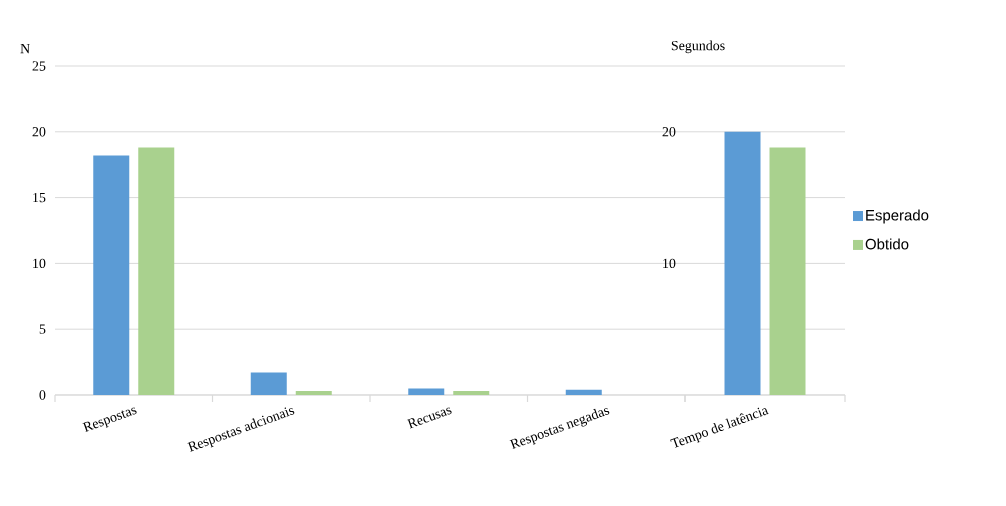  Describe the element at coordinates (429, 418) in the screenshot. I see `x-tick-label: Recusas` at that location.